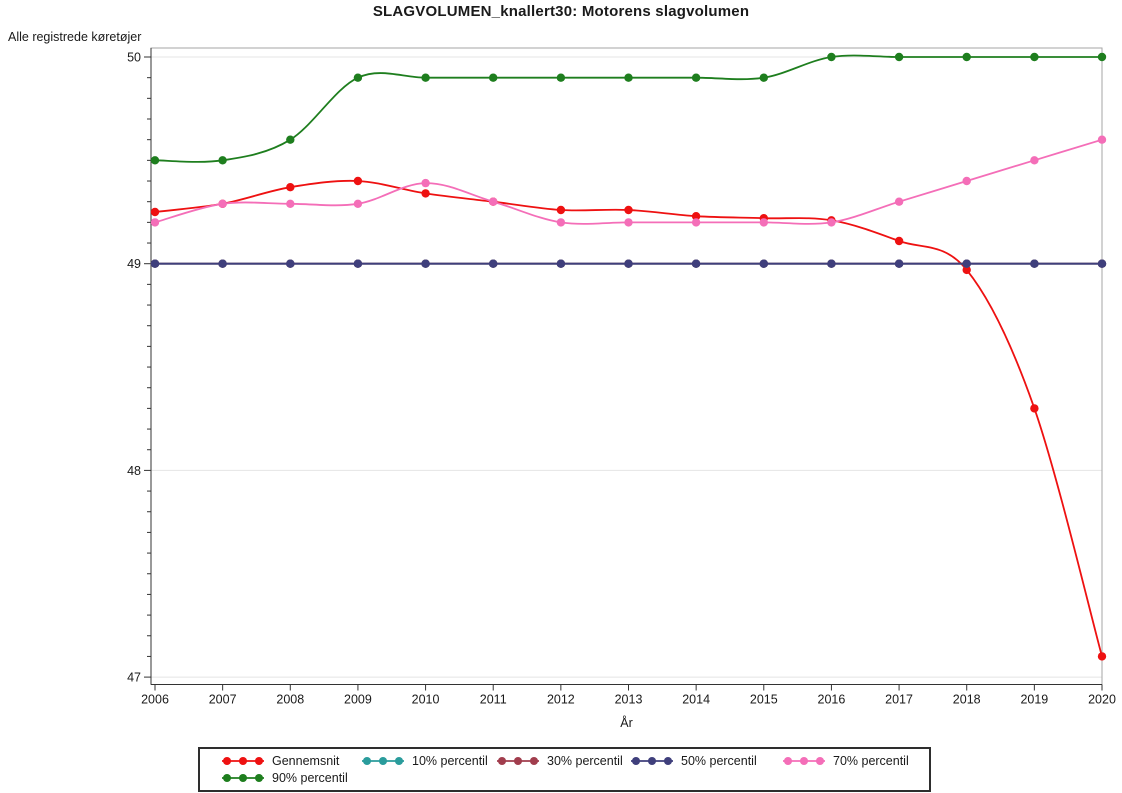  Describe the element at coordinates (572, 777) in the screenshot. I see `legend-row: 90% percentil` at that location.